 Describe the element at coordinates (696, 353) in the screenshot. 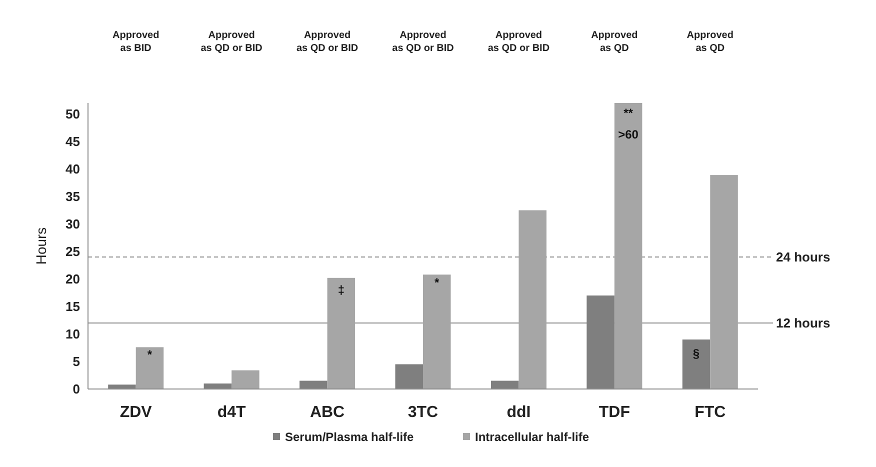

I see `annotation: §` at that location.